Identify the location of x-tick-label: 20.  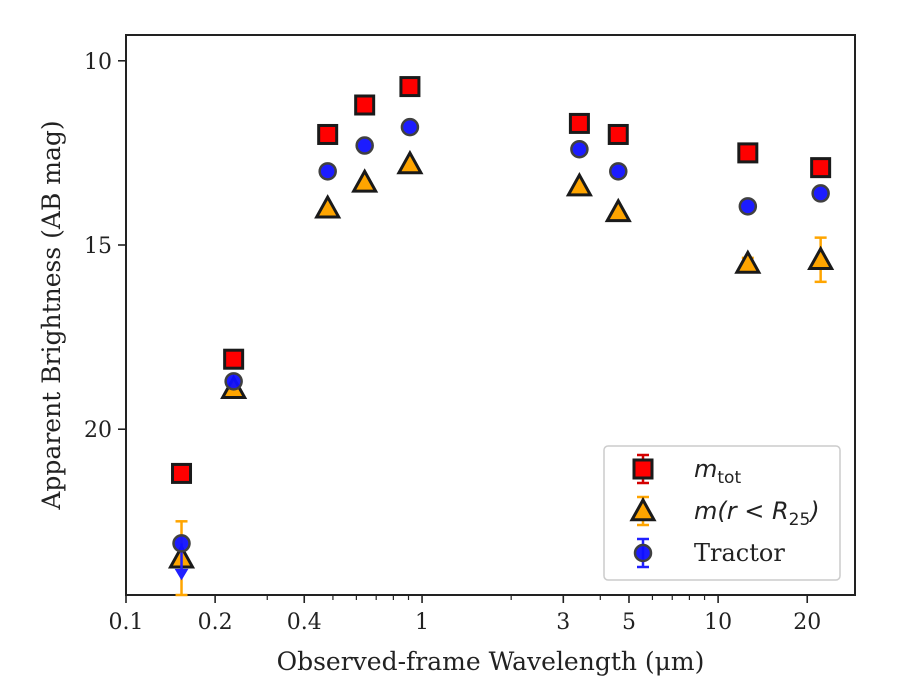
(807, 622).